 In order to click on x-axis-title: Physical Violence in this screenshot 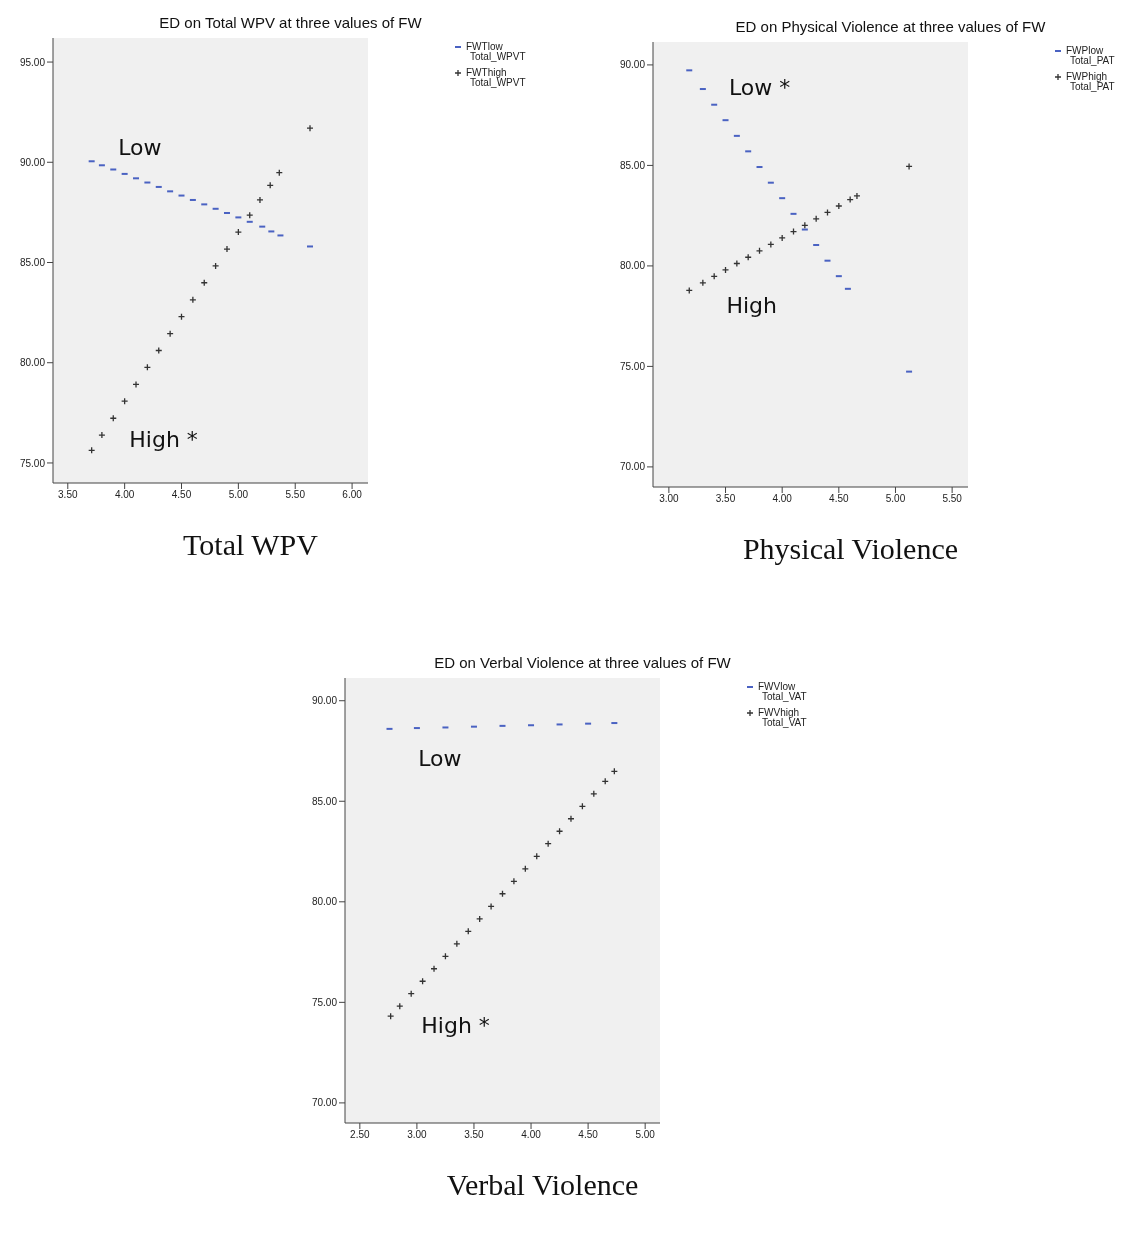, I will do `click(850, 549)`.